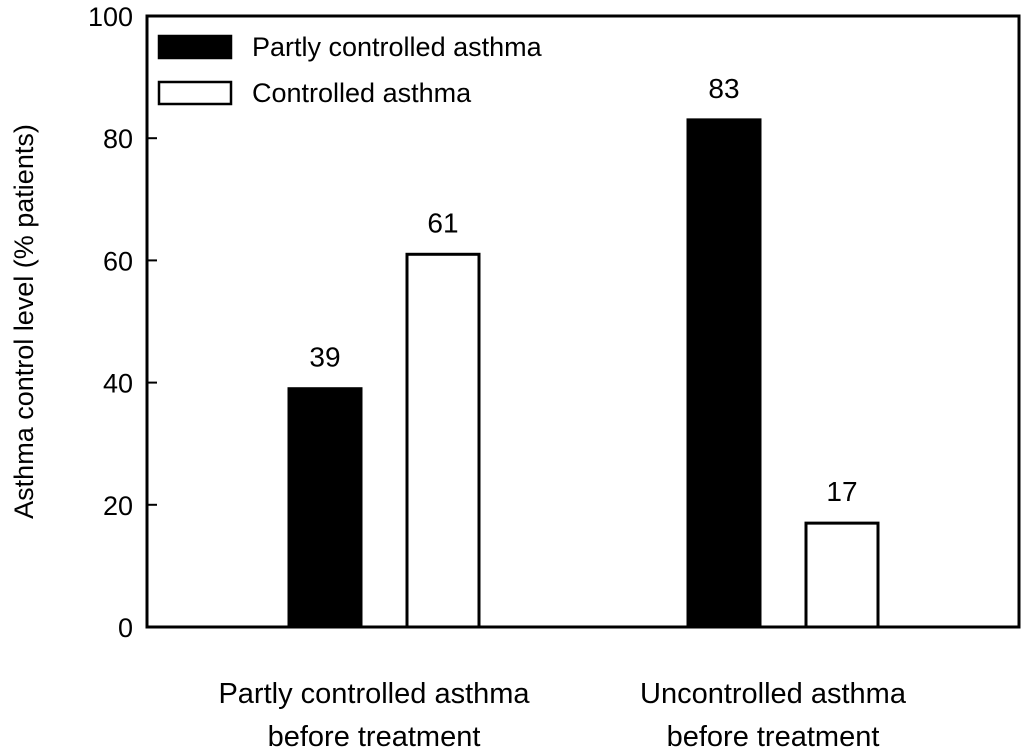  Describe the element at coordinates (110, 17) in the screenshot. I see `y-tick-label: 100` at that location.